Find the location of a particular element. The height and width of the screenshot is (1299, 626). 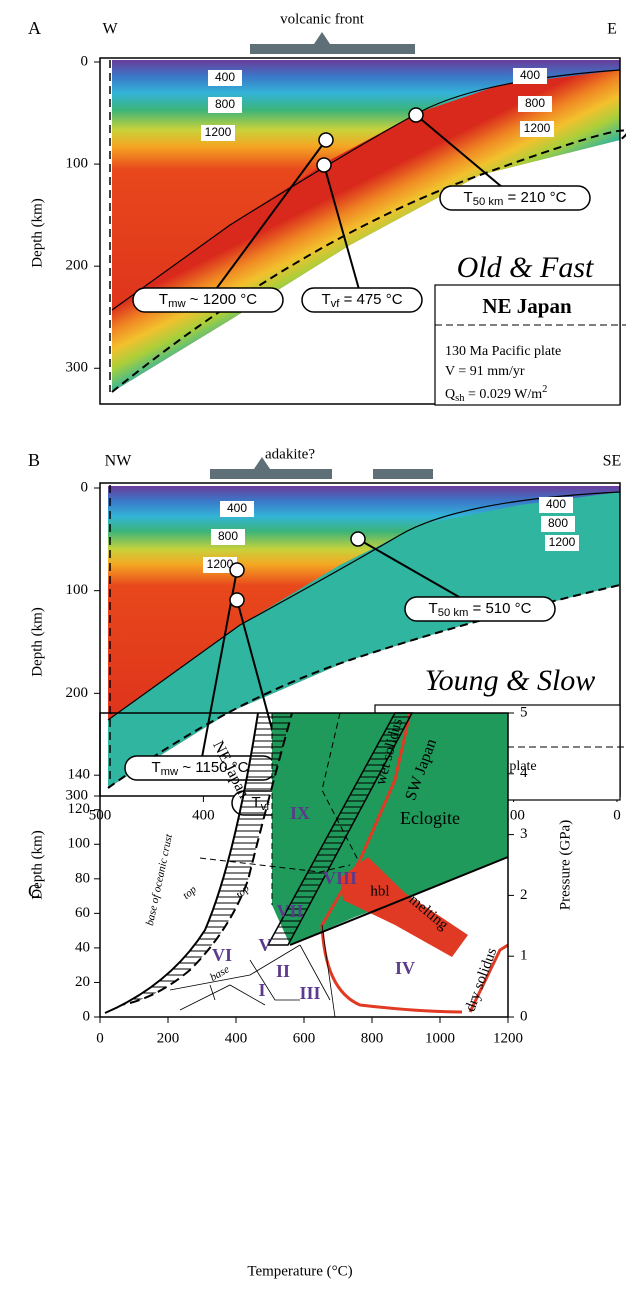

y2-tick-label: 0 is located at coordinates (524, 1016).